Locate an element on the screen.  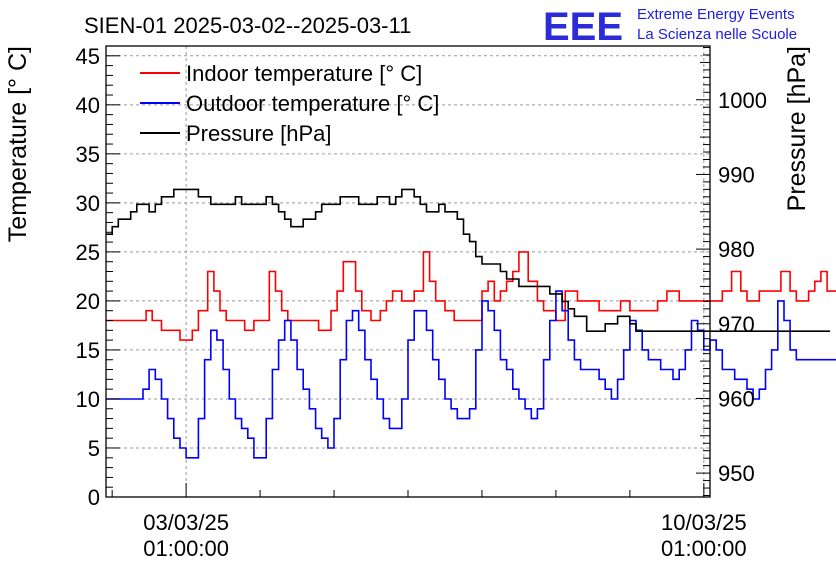
y-left-tick-label: 0 is located at coordinates (94, 497).